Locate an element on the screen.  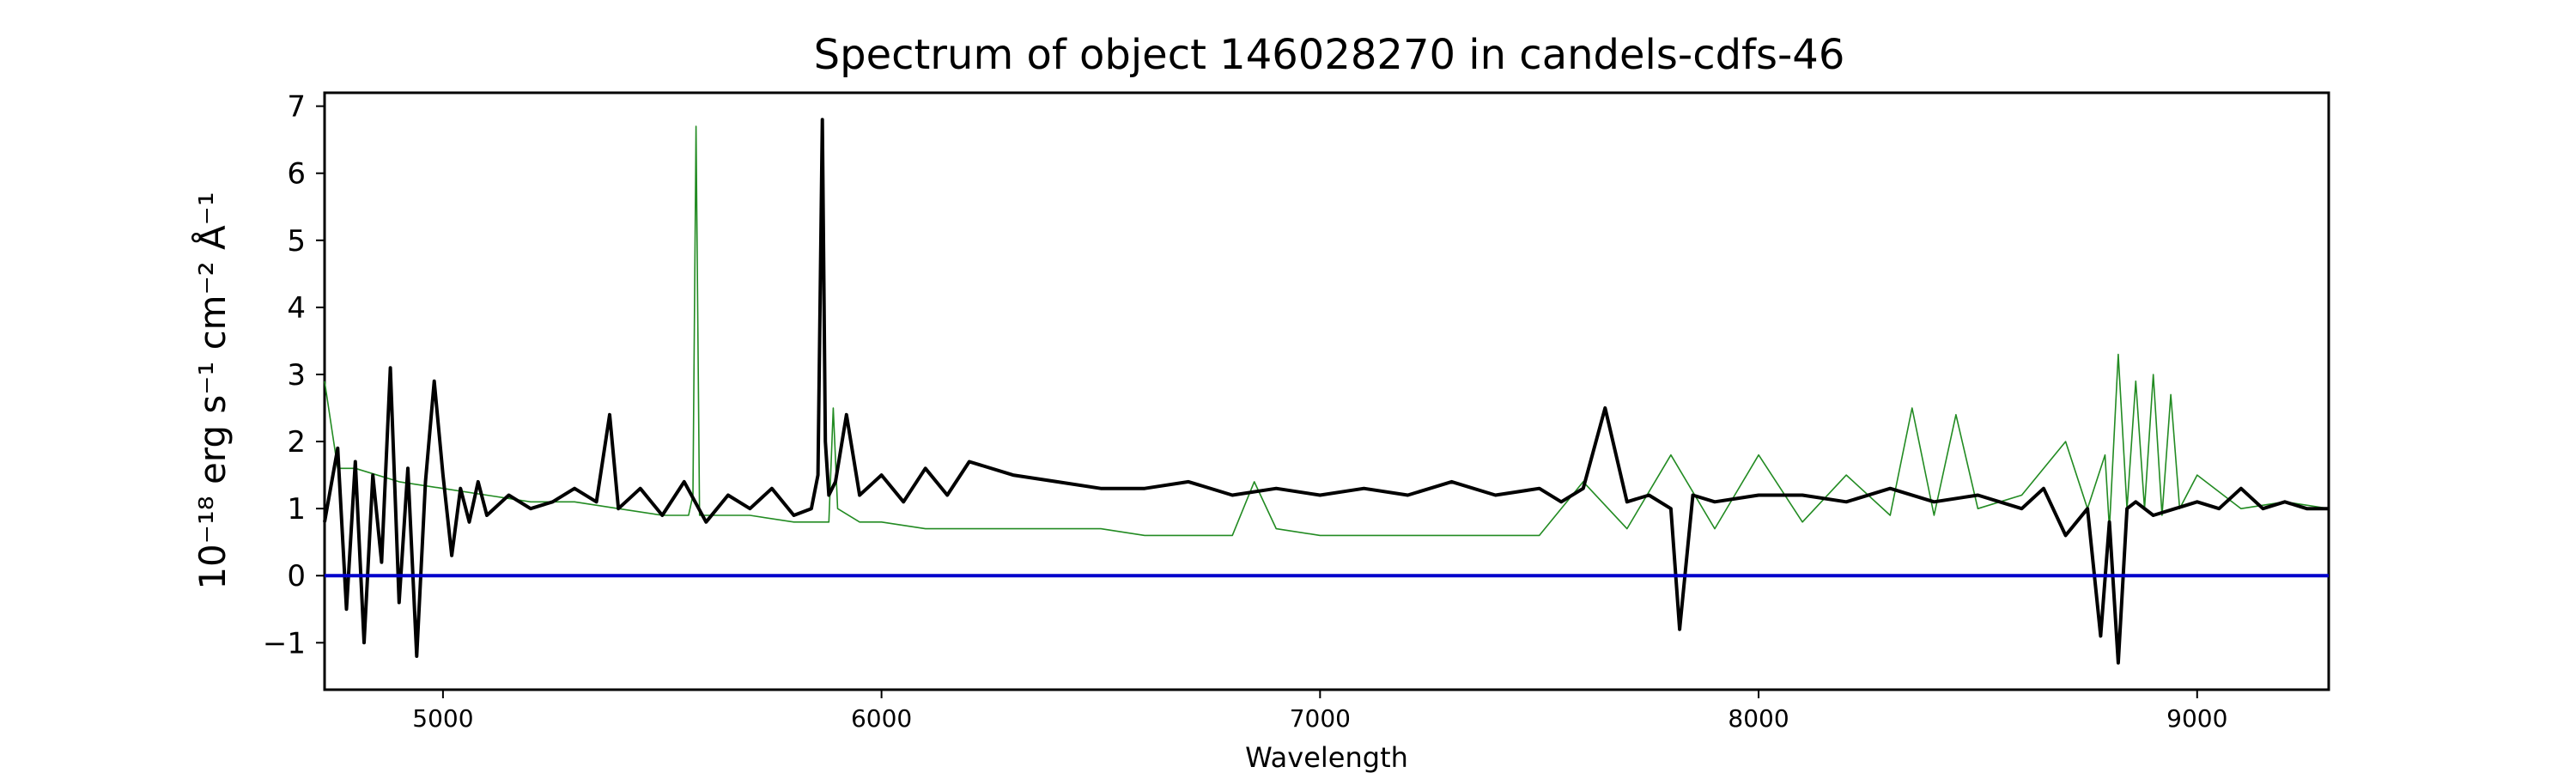
y-tick-label: 4 is located at coordinates (296, 308).